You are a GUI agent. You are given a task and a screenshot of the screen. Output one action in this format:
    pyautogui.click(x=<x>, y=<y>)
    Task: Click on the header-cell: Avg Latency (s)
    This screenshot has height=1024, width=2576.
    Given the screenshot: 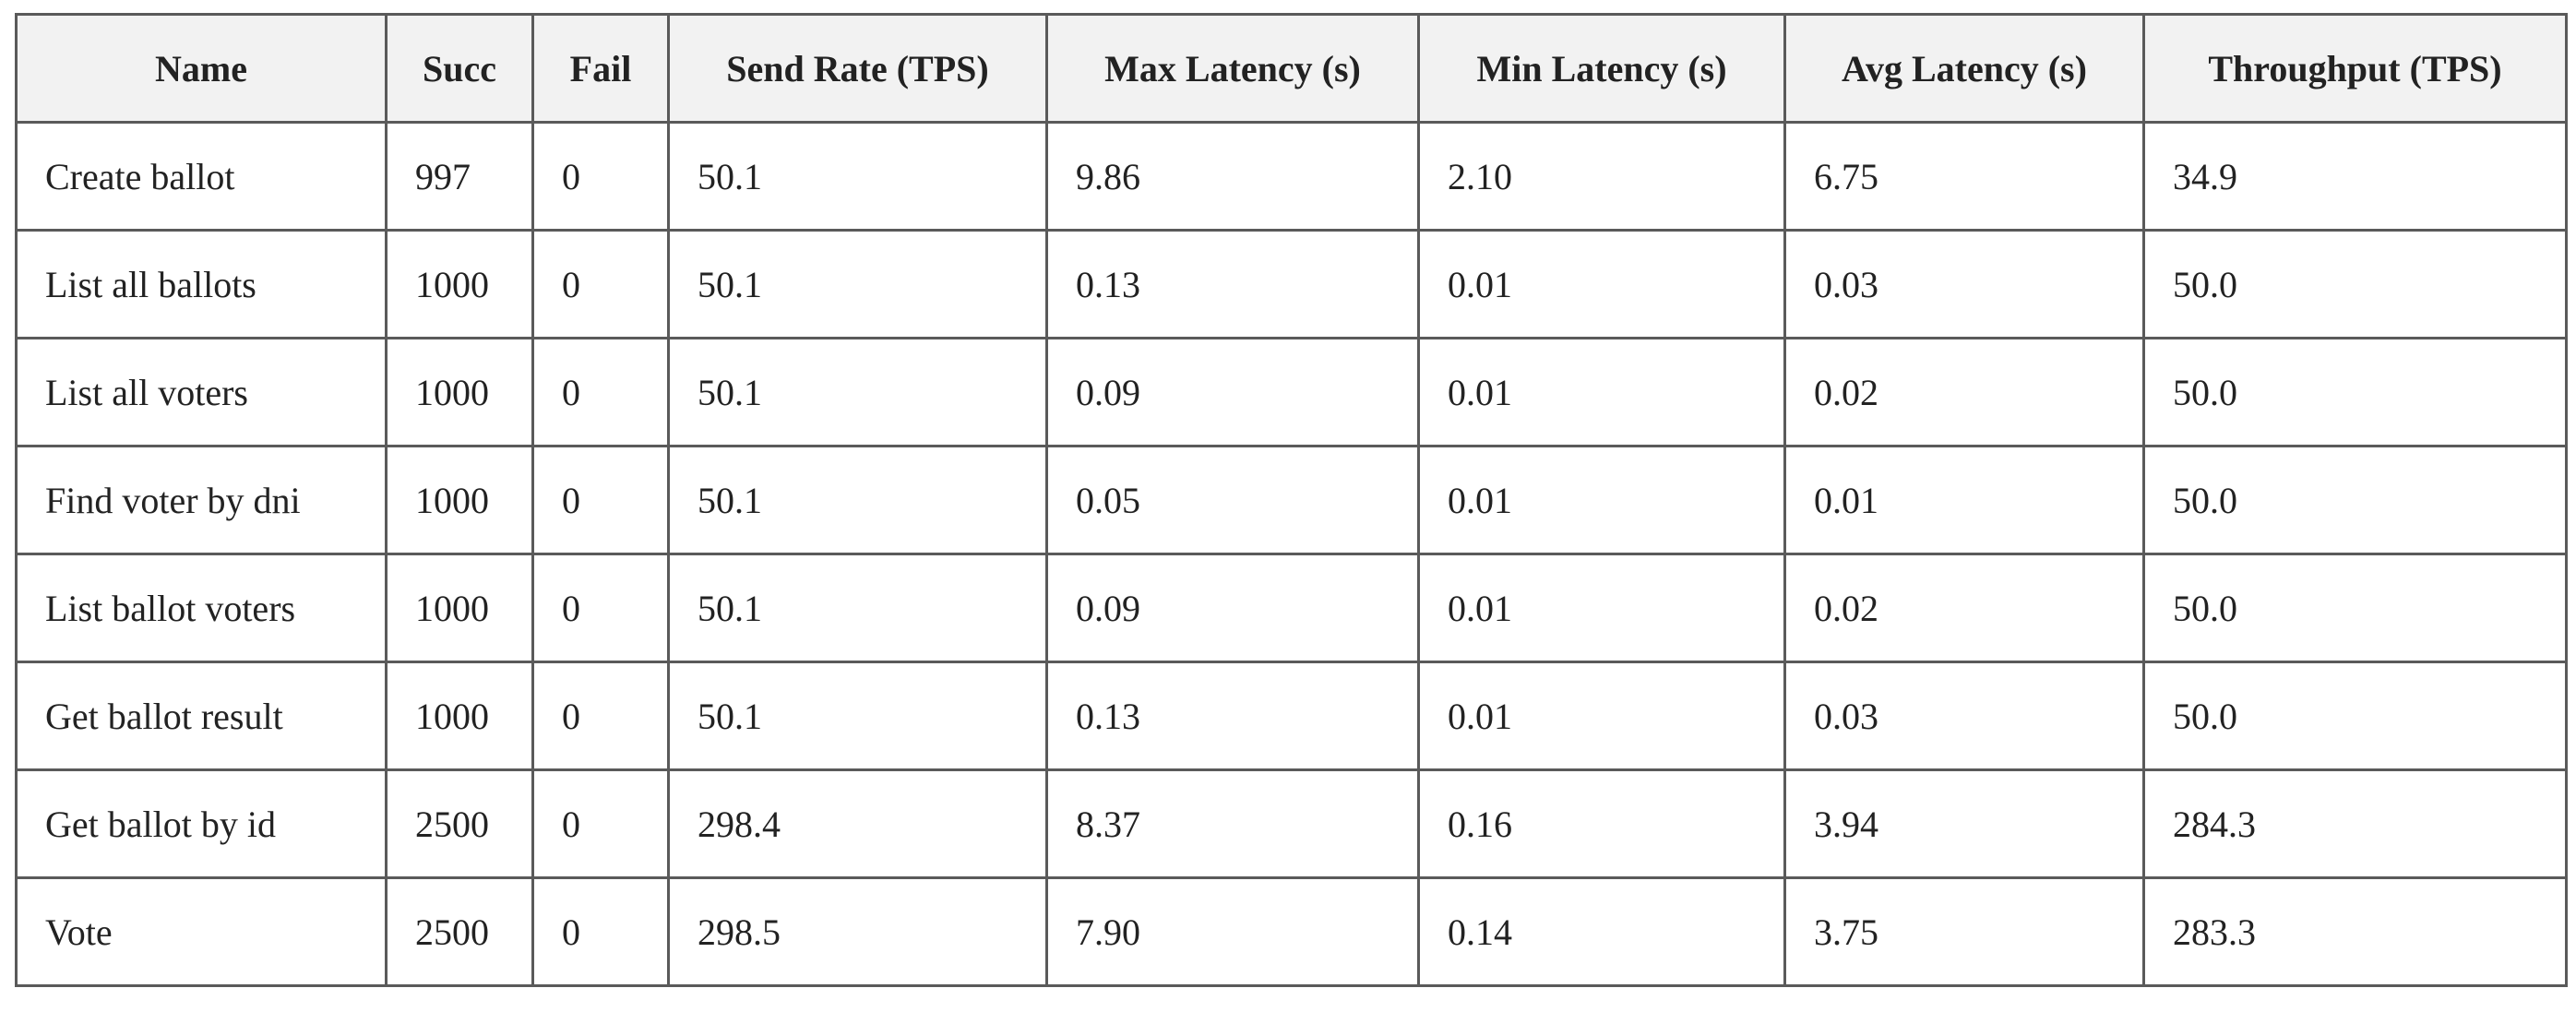 What is the action you would take?
    pyautogui.click(x=1964, y=68)
    